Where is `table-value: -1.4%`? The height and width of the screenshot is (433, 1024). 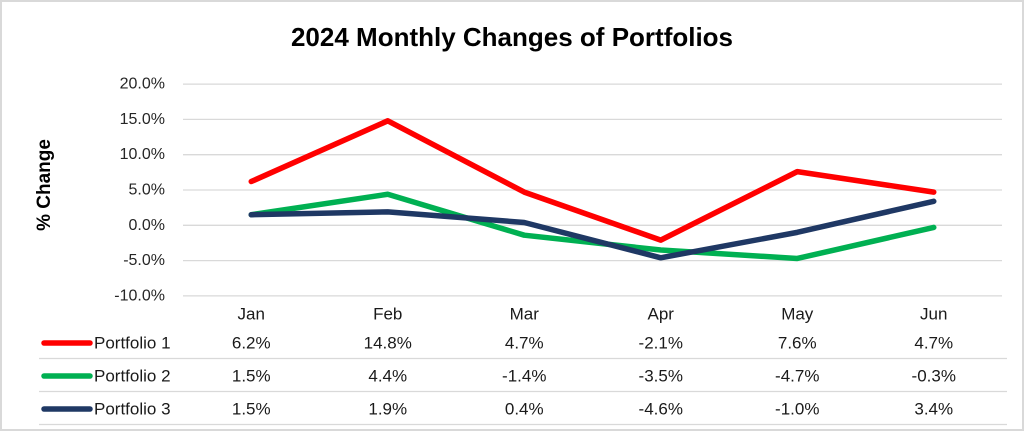
table-value: -1.4% is located at coordinates (524, 376).